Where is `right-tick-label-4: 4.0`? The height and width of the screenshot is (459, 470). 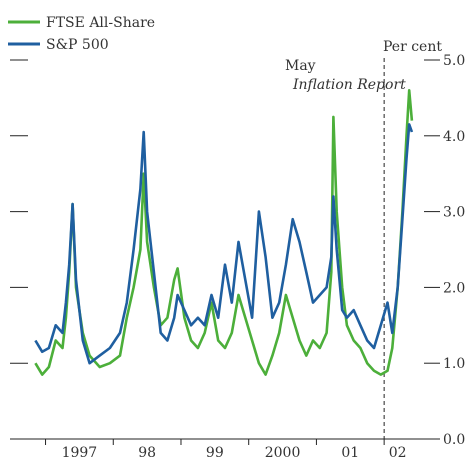 right-tick-label-4: 4.0 is located at coordinates (454, 137).